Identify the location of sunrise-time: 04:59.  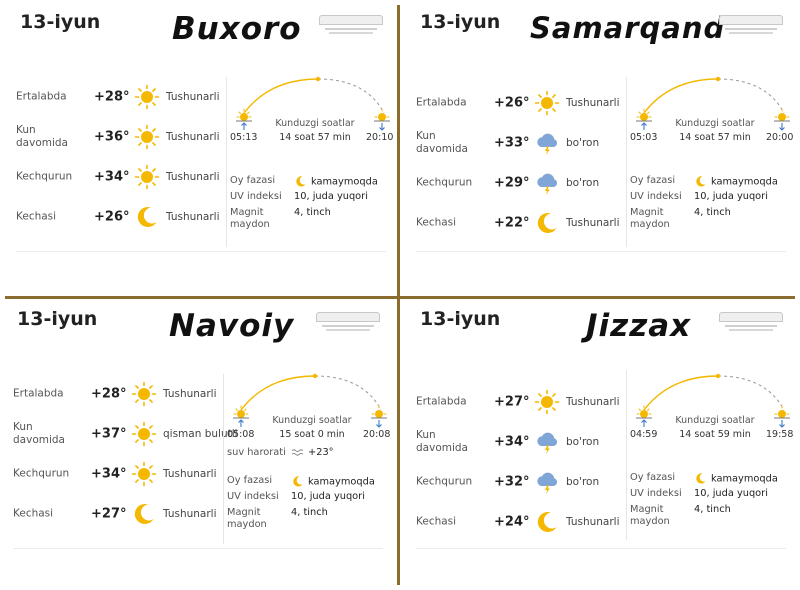
(644, 434).